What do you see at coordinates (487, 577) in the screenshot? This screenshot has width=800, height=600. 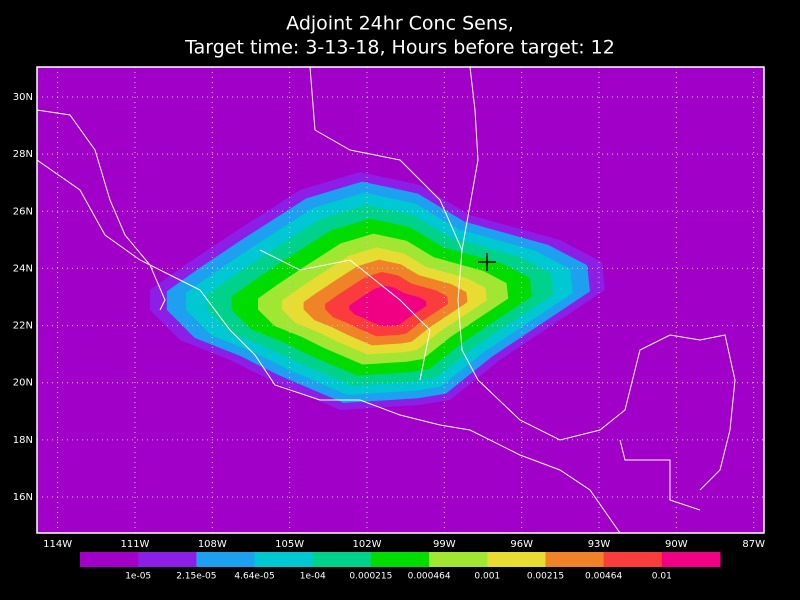 I see `colorbar-label: 0.001` at bounding box center [487, 577].